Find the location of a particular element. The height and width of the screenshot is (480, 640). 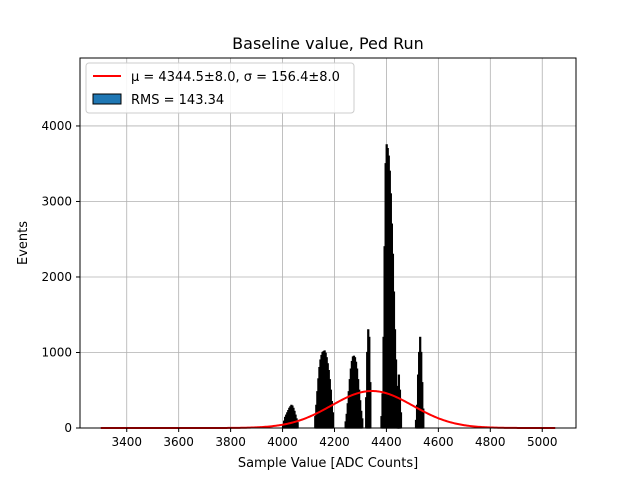

y-axis-ticks: 0 1000 2000 3000 4000 is located at coordinates (60, 277).